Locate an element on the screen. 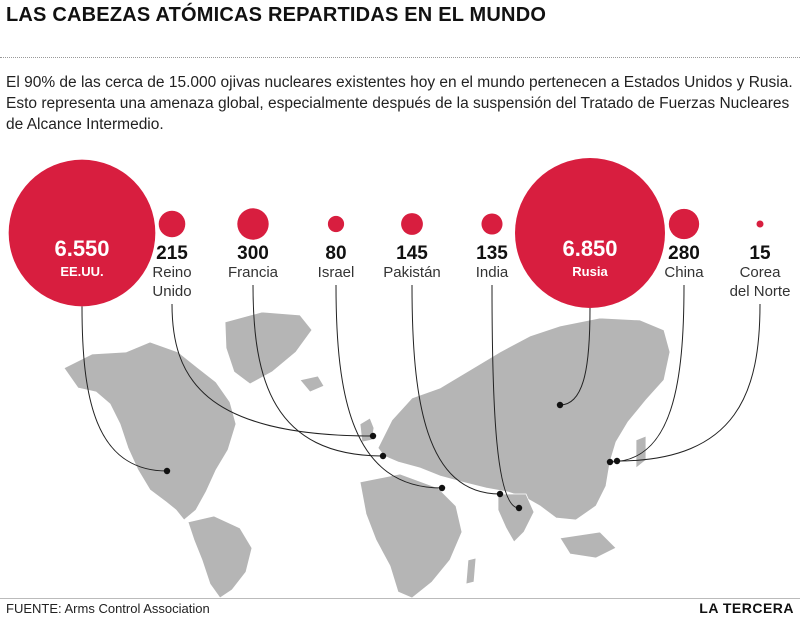  country-name-pakistan: Pakistán is located at coordinates (412, 272).